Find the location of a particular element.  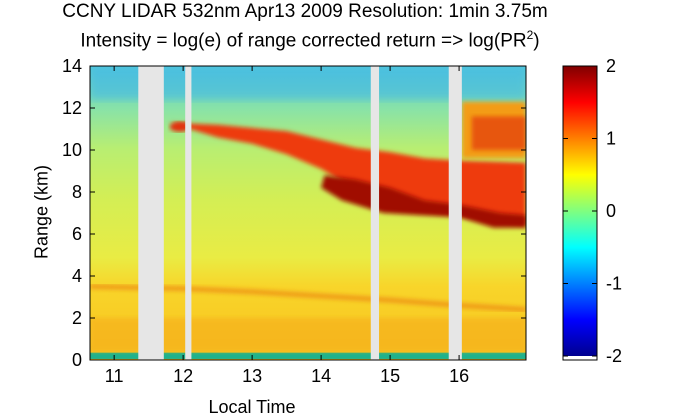

colorbar-ticks: -2 -1 0 1 2 is located at coordinates (592, 211).